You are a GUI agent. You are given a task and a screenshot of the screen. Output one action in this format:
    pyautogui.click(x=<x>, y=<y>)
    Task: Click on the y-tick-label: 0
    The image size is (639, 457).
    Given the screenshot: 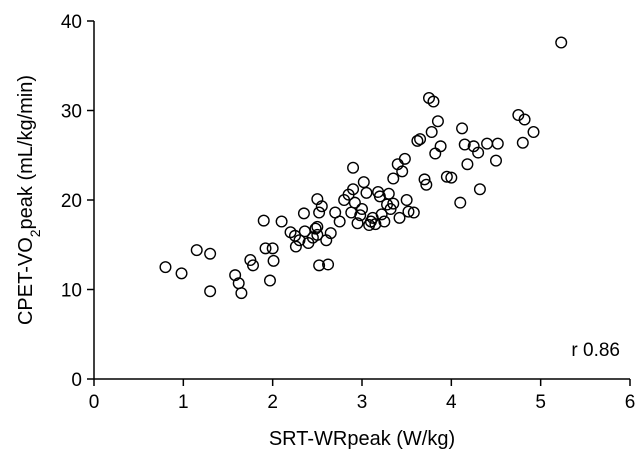 What is the action you would take?
    pyautogui.click(x=76, y=380)
    